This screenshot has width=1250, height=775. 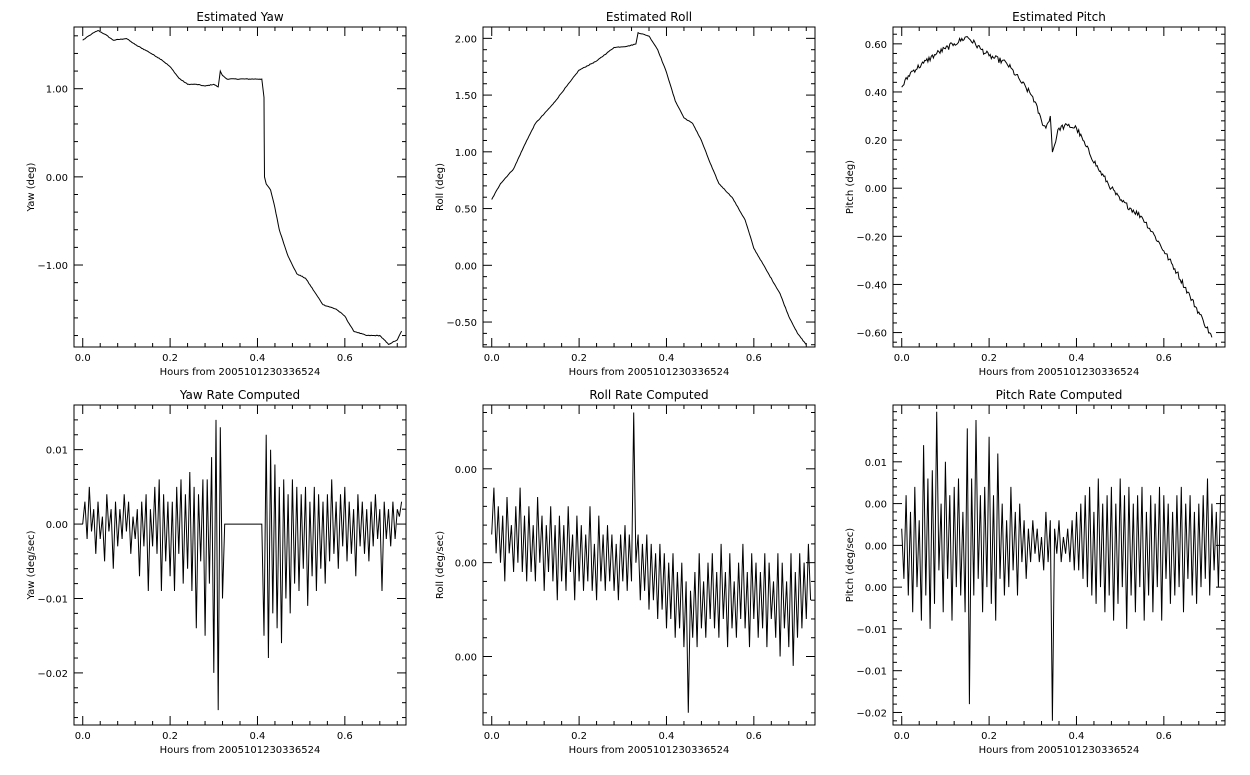 What do you see at coordinates (648, 395) in the screenshot?
I see `chart-title: Roll Rate Computed` at bounding box center [648, 395].